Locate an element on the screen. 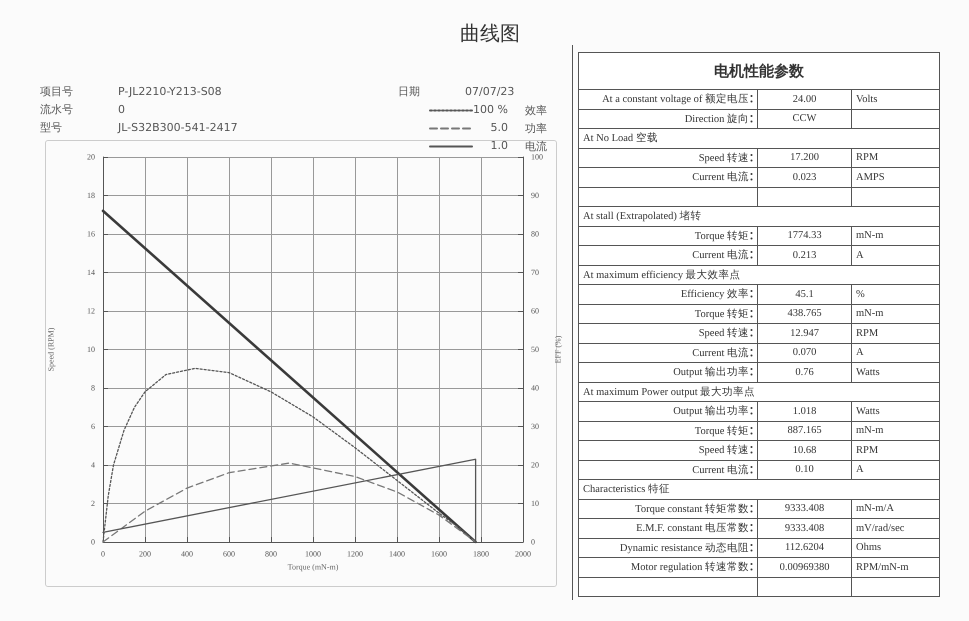 The height and width of the screenshot is (621, 969). category-label: Characteristics 特征 is located at coordinates (759, 489).